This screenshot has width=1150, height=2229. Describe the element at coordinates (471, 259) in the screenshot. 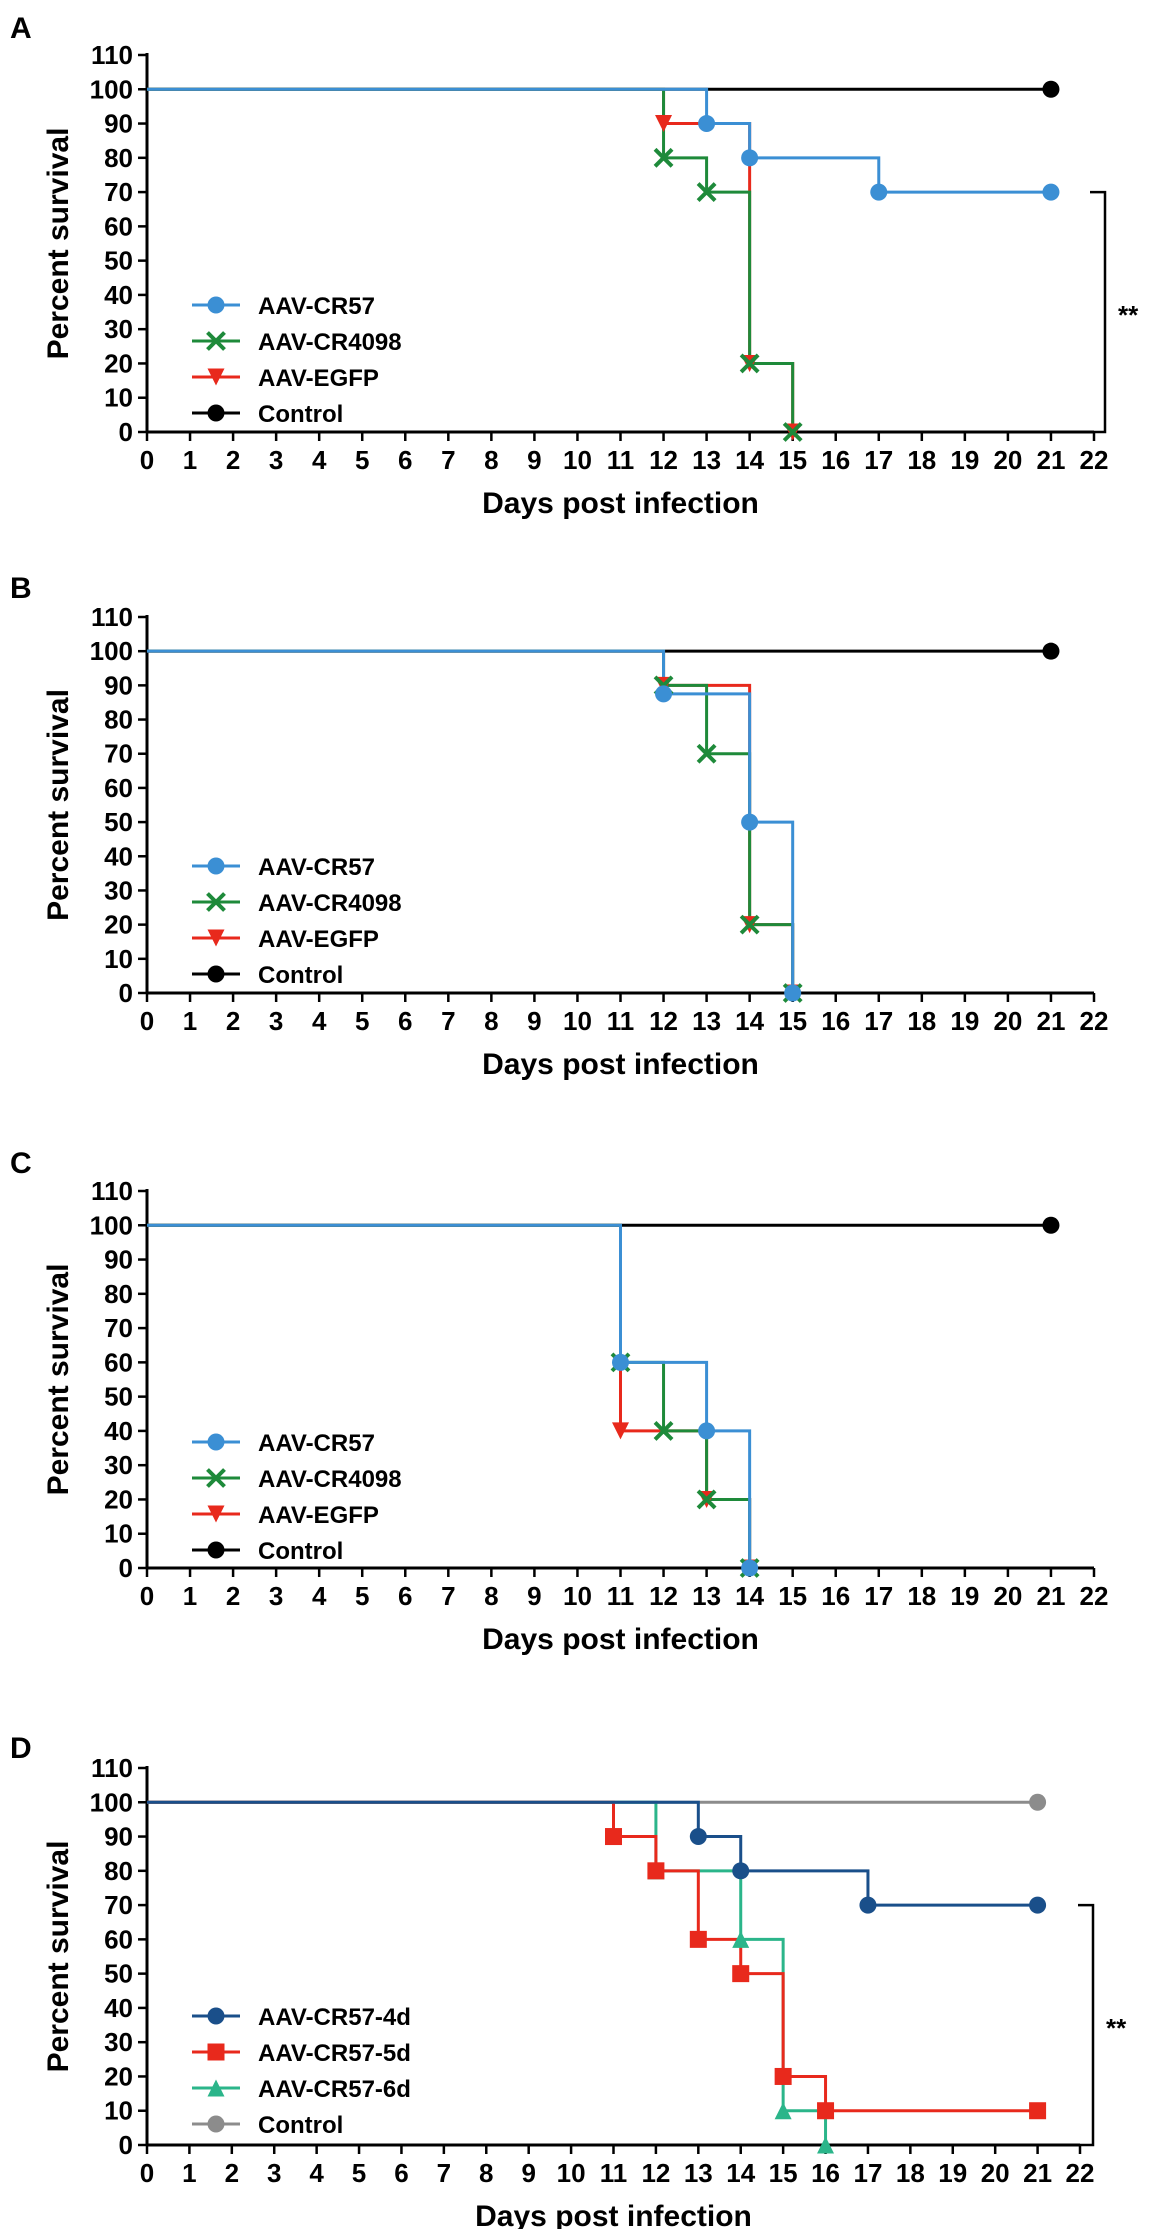

I see `series-line-aav-egfp` at that location.